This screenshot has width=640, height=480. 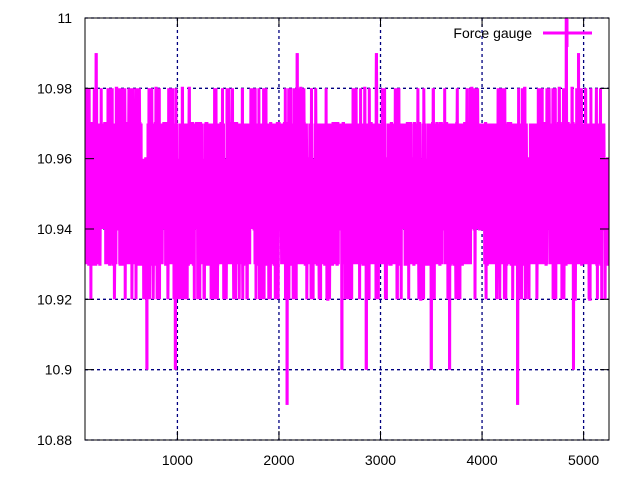 I want to click on y-tick-label: 10.9, so click(x=58, y=370).